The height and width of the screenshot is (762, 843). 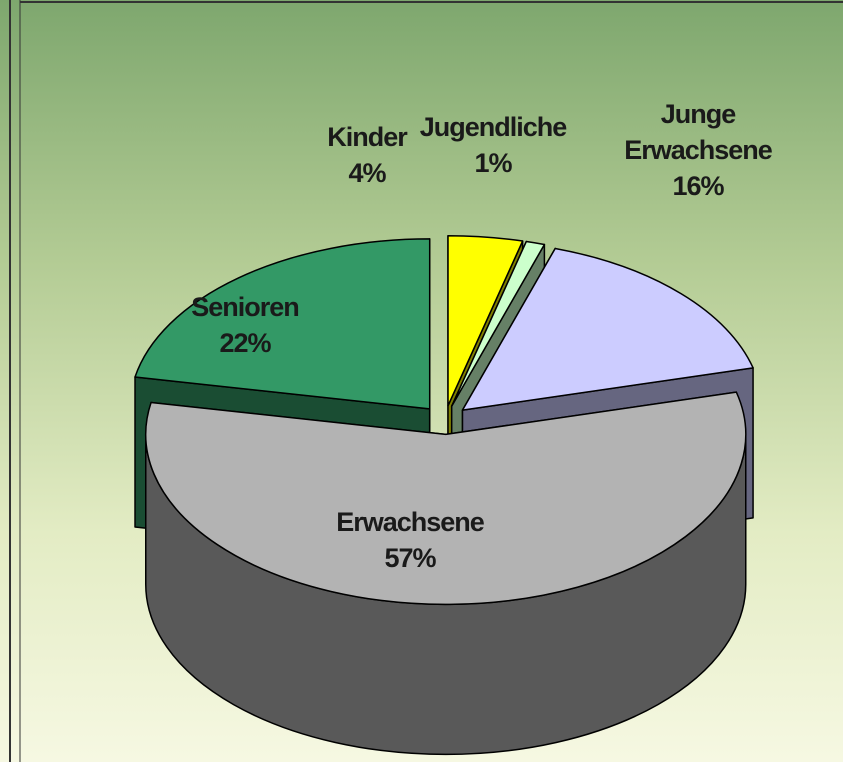 I want to click on value-label: 16%, so click(x=698, y=186).